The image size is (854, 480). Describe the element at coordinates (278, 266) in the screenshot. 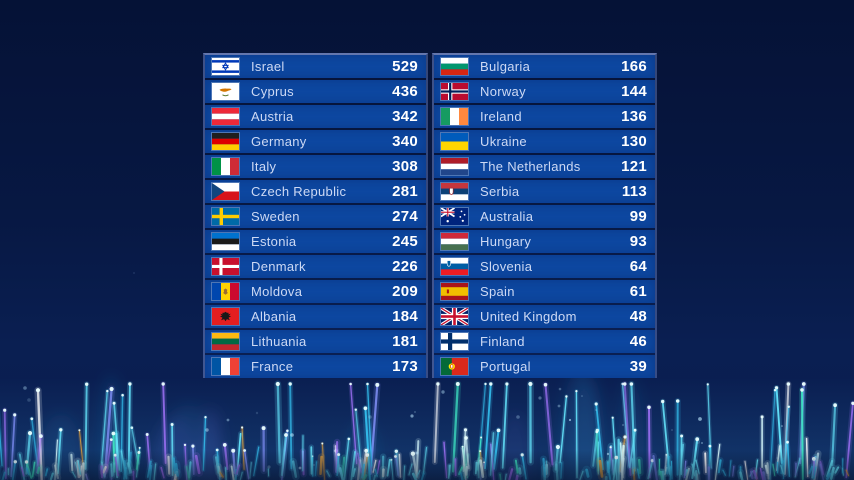

I see `country-name: Denmark` at that location.